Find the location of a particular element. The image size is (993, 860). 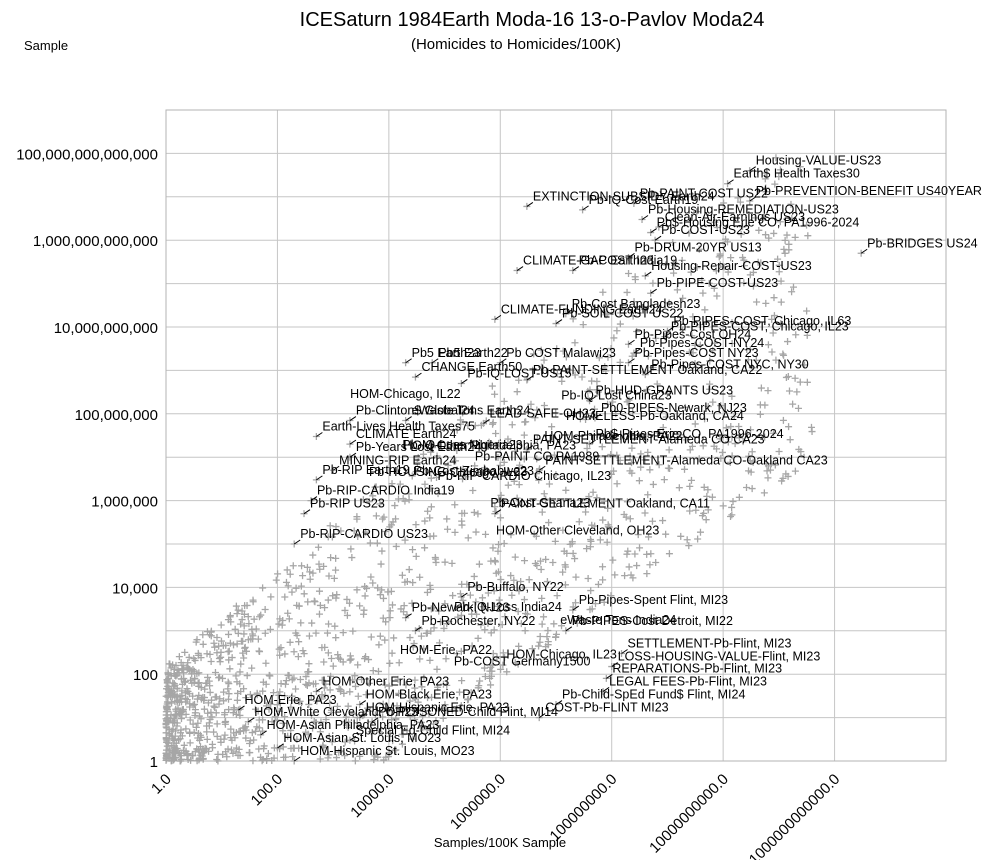

y-tick-label: 100 is located at coordinates (145, 675).